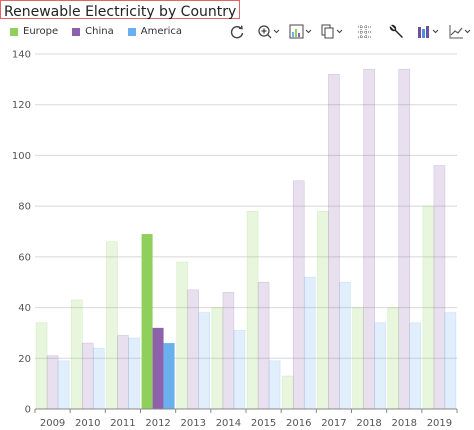 This screenshot has width=474, height=430. Describe the element at coordinates (349, 32) in the screenshot. I see `chart-toolbar` at that location.